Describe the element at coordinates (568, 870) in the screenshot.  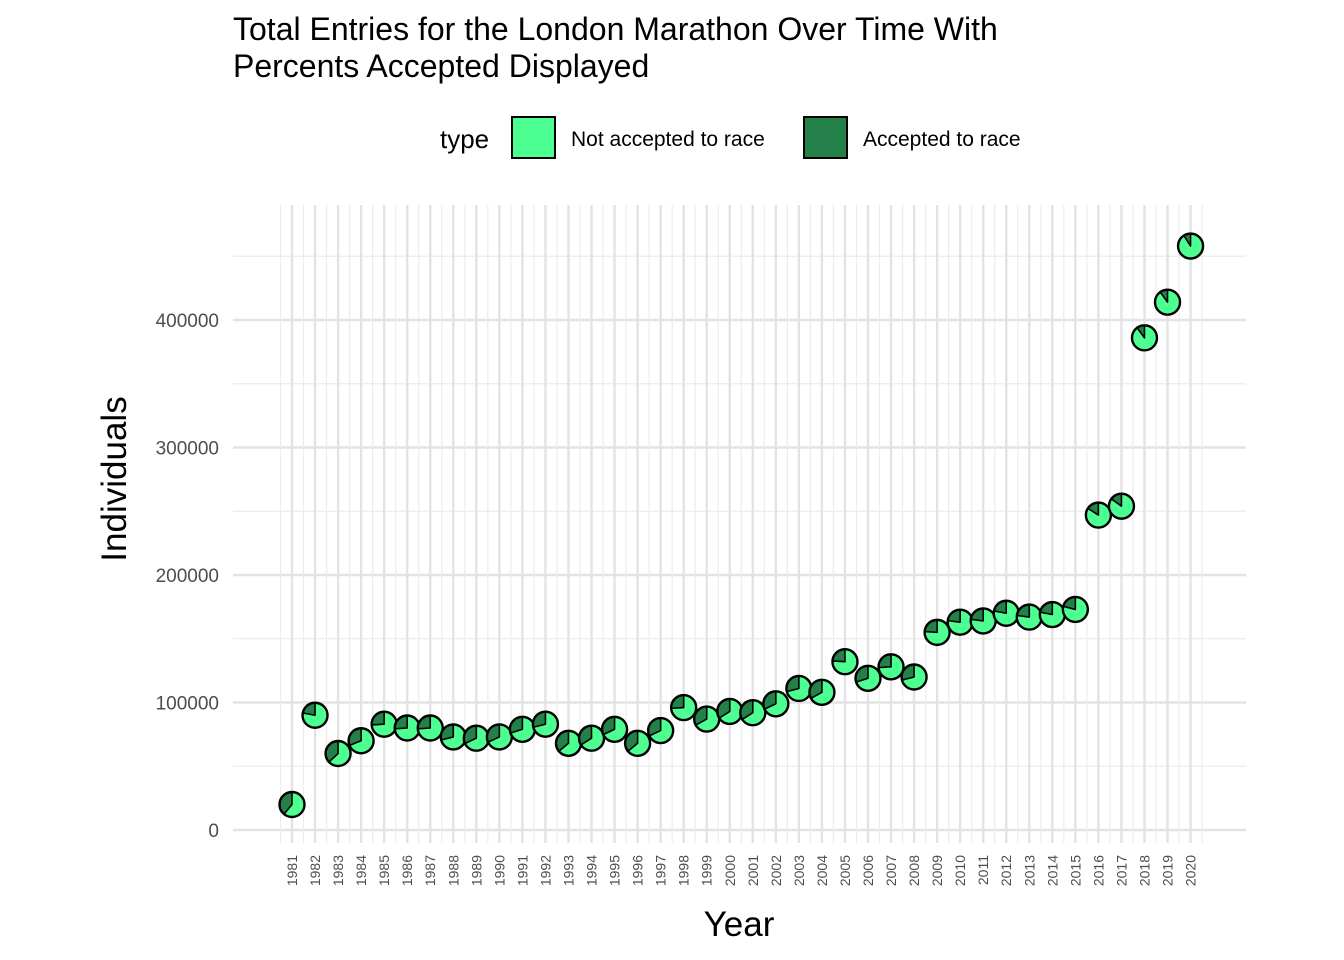
I see `x-tick-label: 1993` at that location.